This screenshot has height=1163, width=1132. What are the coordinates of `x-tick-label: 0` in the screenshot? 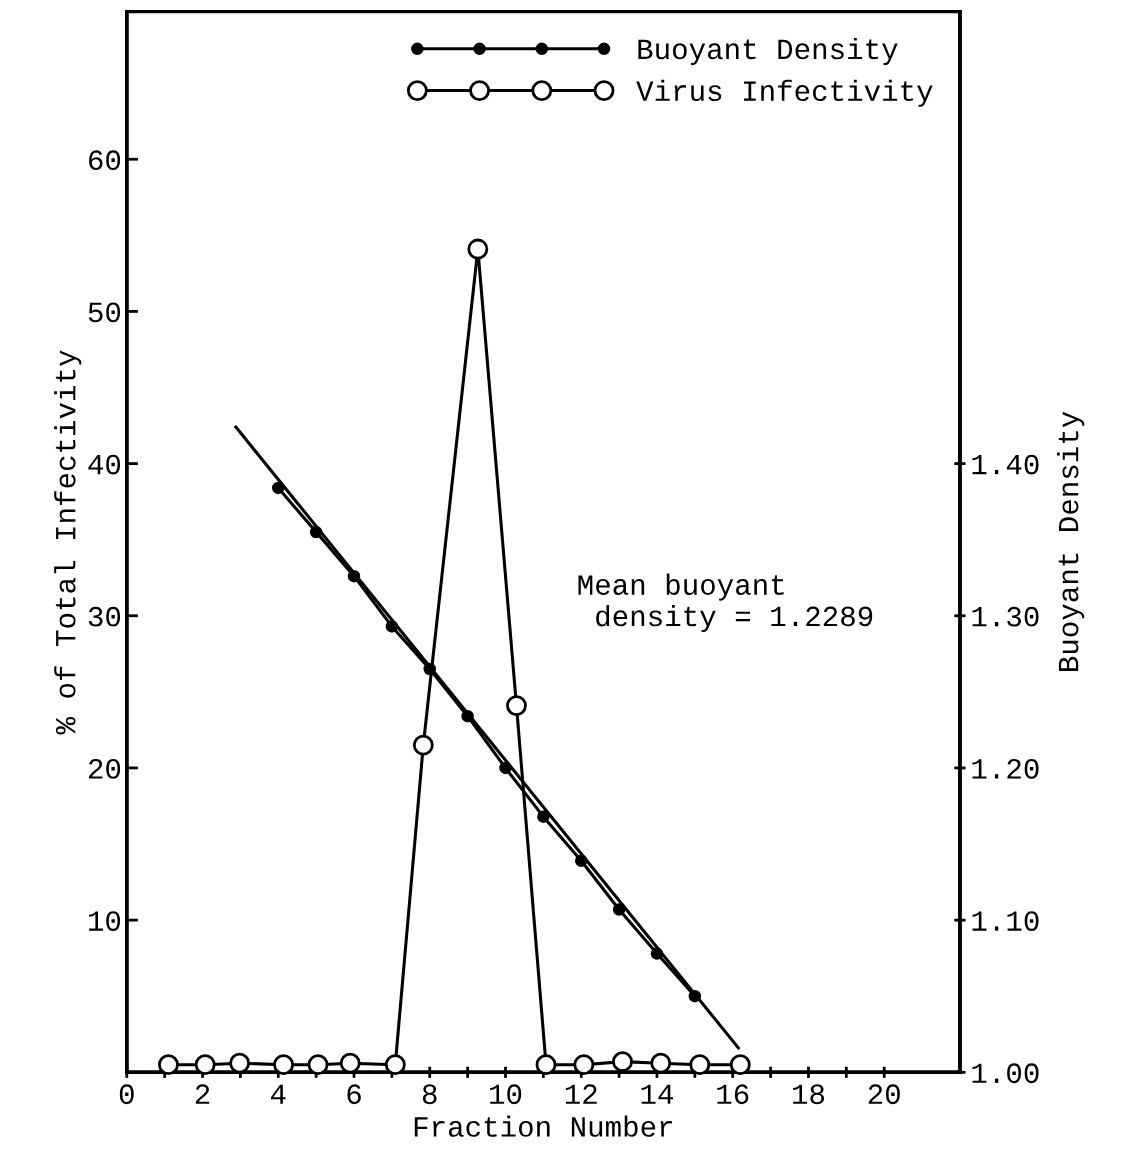 It's located at (126, 1094).